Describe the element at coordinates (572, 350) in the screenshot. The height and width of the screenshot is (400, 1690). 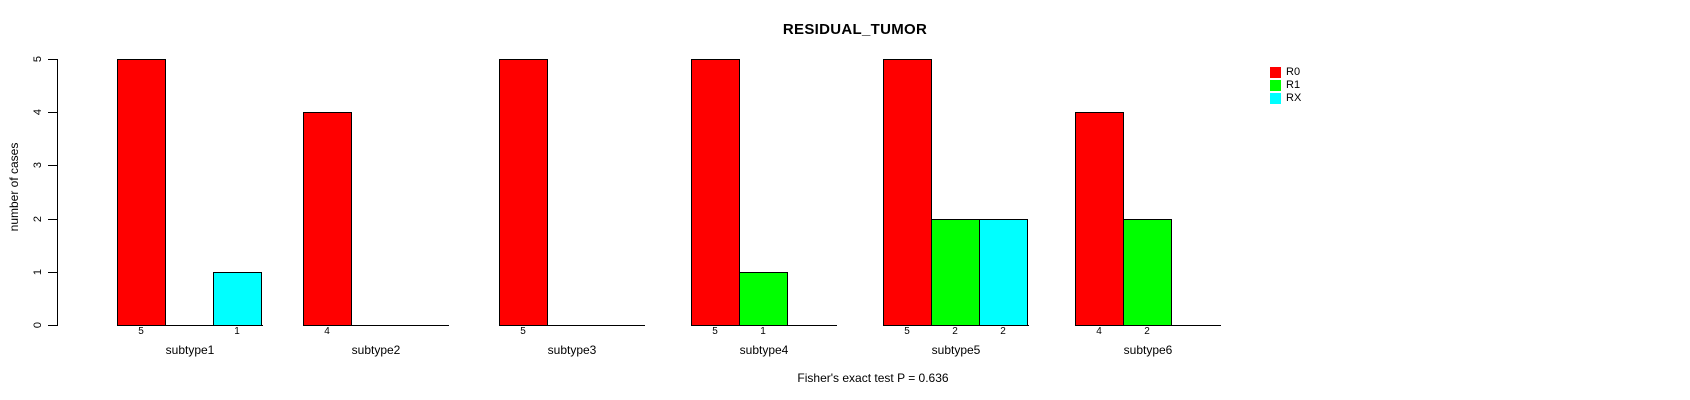
I see `category-label-subtype3: subtype3` at that location.